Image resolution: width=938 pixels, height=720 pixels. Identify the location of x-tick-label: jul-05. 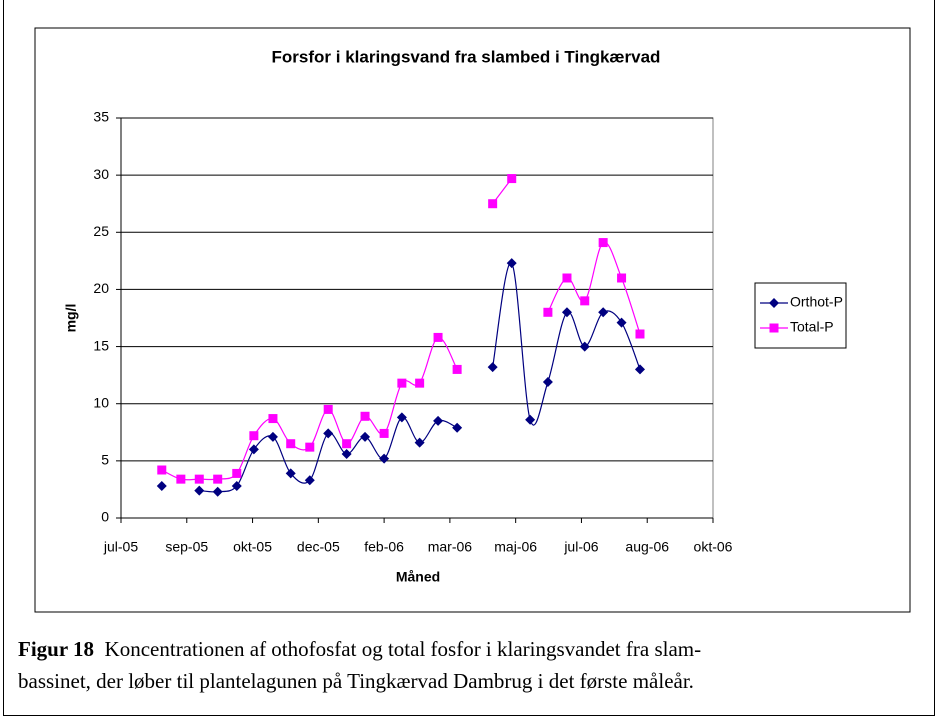
(120, 547).